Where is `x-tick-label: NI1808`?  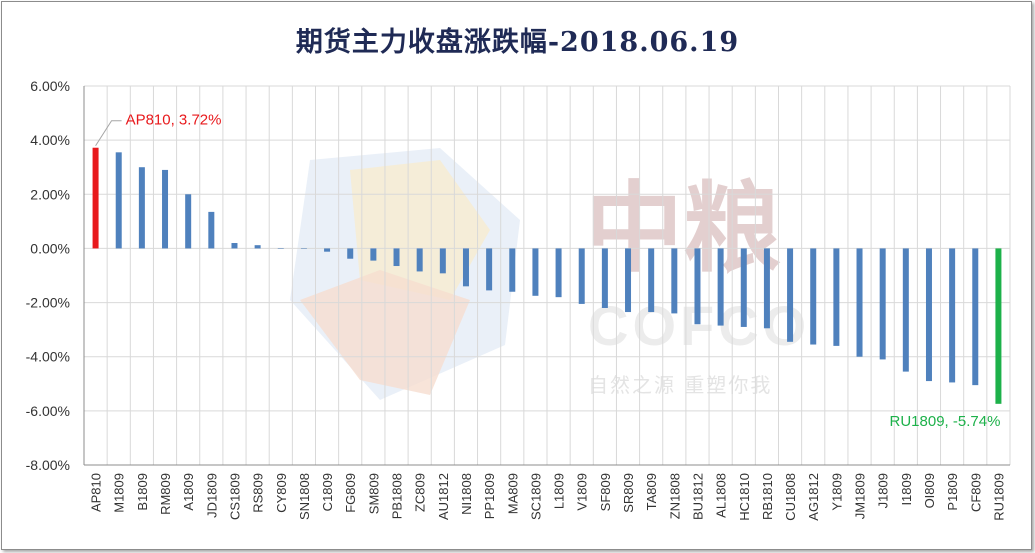
x-tick-label: NI1808 is located at coordinates (466, 494).